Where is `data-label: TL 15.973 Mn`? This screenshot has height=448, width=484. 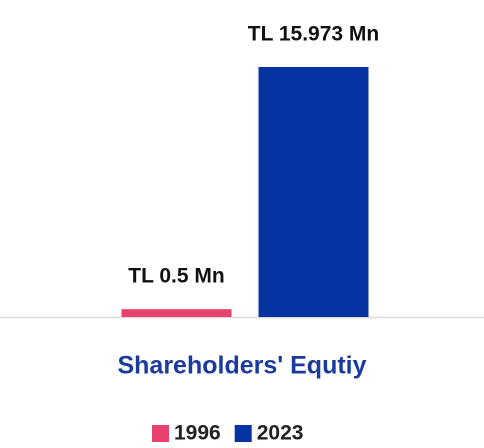 data-label: TL 15.973 Mn is located at coordinates (314, 34).